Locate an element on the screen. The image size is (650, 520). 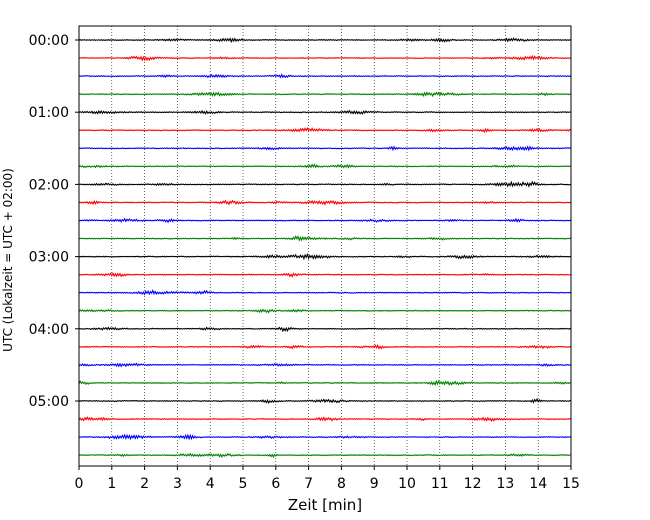
y-tick-label: 04:00 is located at coordinates (49, 330).